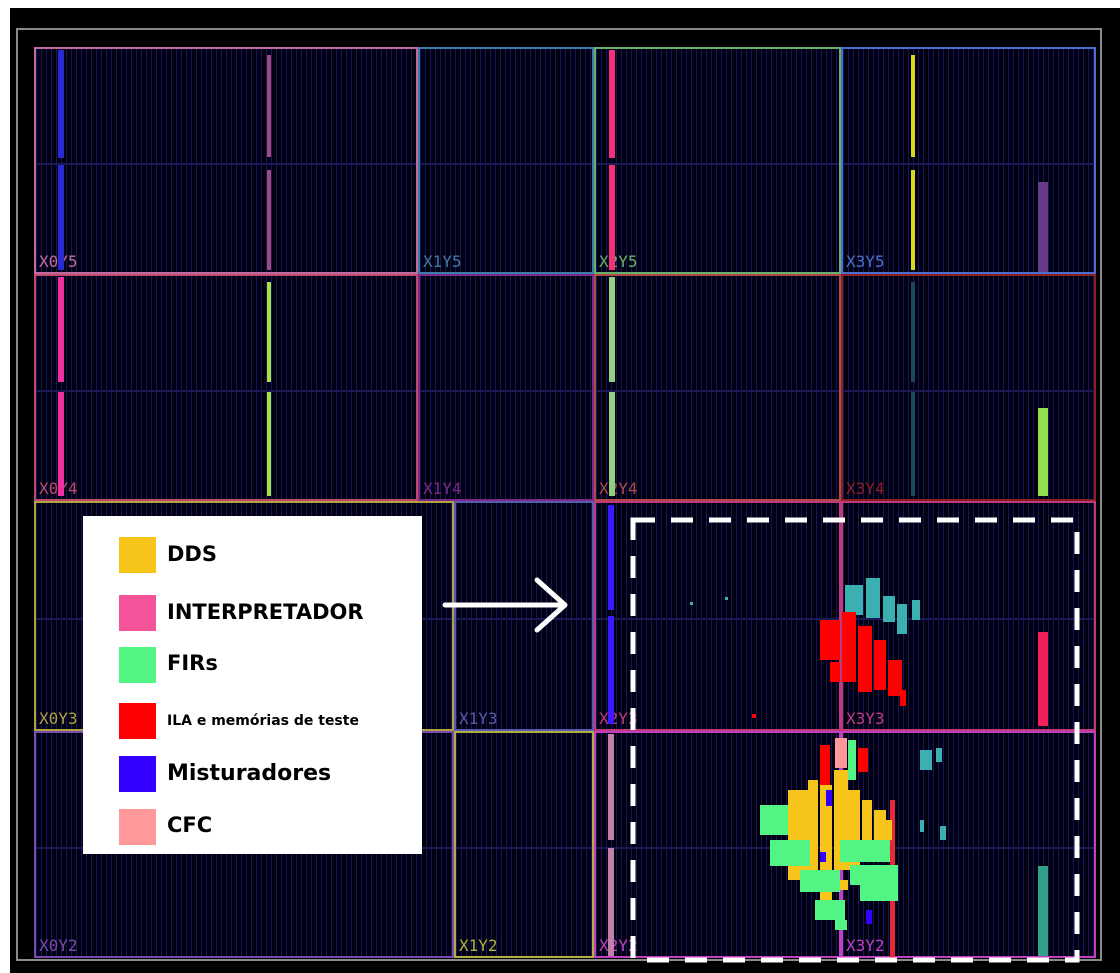 The image size is (1120, 973). Describe the element at coordinates (137, 555) in the screenshot. I see `legend-swatch-dds` at that location.